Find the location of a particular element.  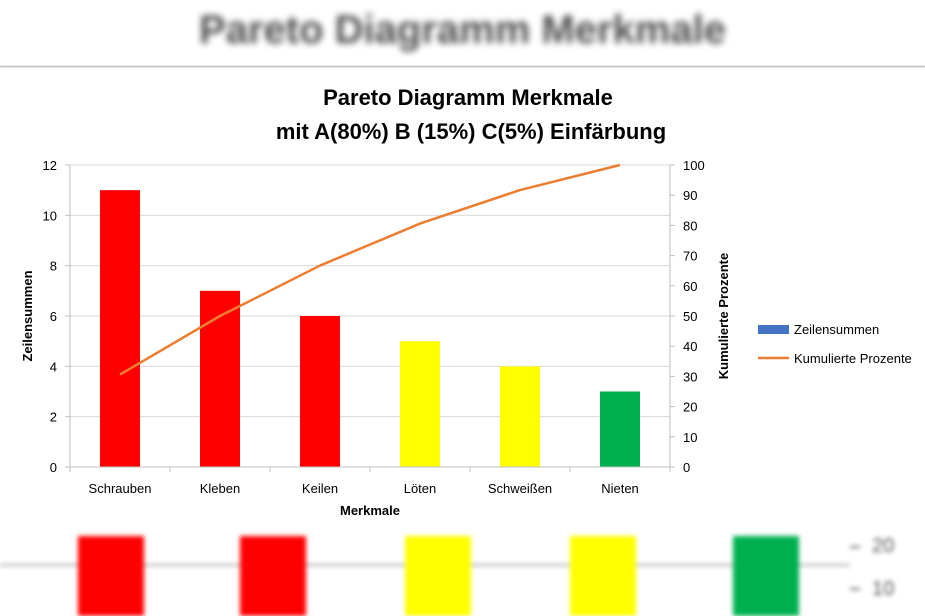

y2-tick-label: 20 is located at coordinates (690, 407).